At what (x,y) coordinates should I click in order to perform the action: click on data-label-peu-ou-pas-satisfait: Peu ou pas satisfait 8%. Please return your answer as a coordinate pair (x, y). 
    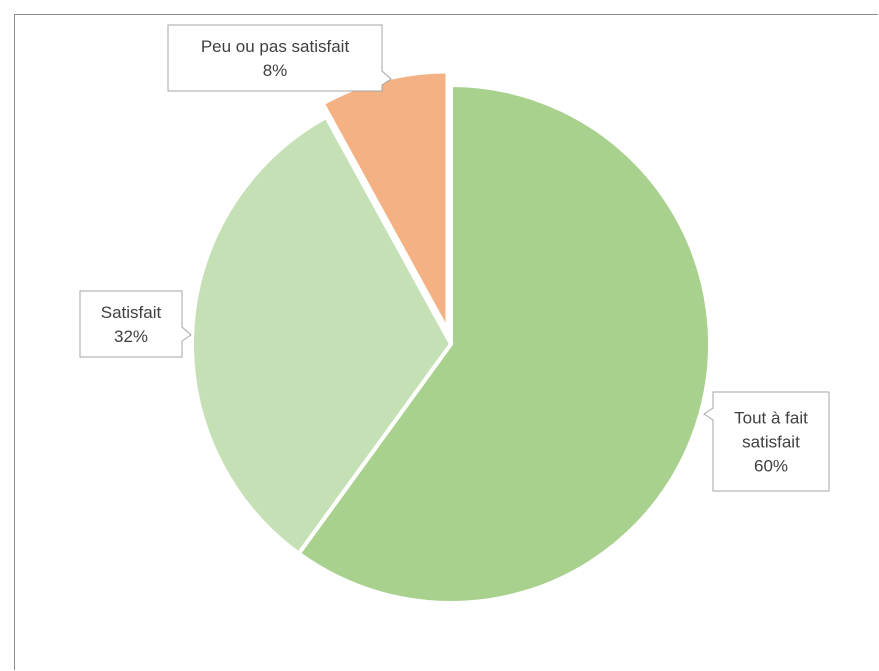
    Looking at the image, I should click on (279, 58).